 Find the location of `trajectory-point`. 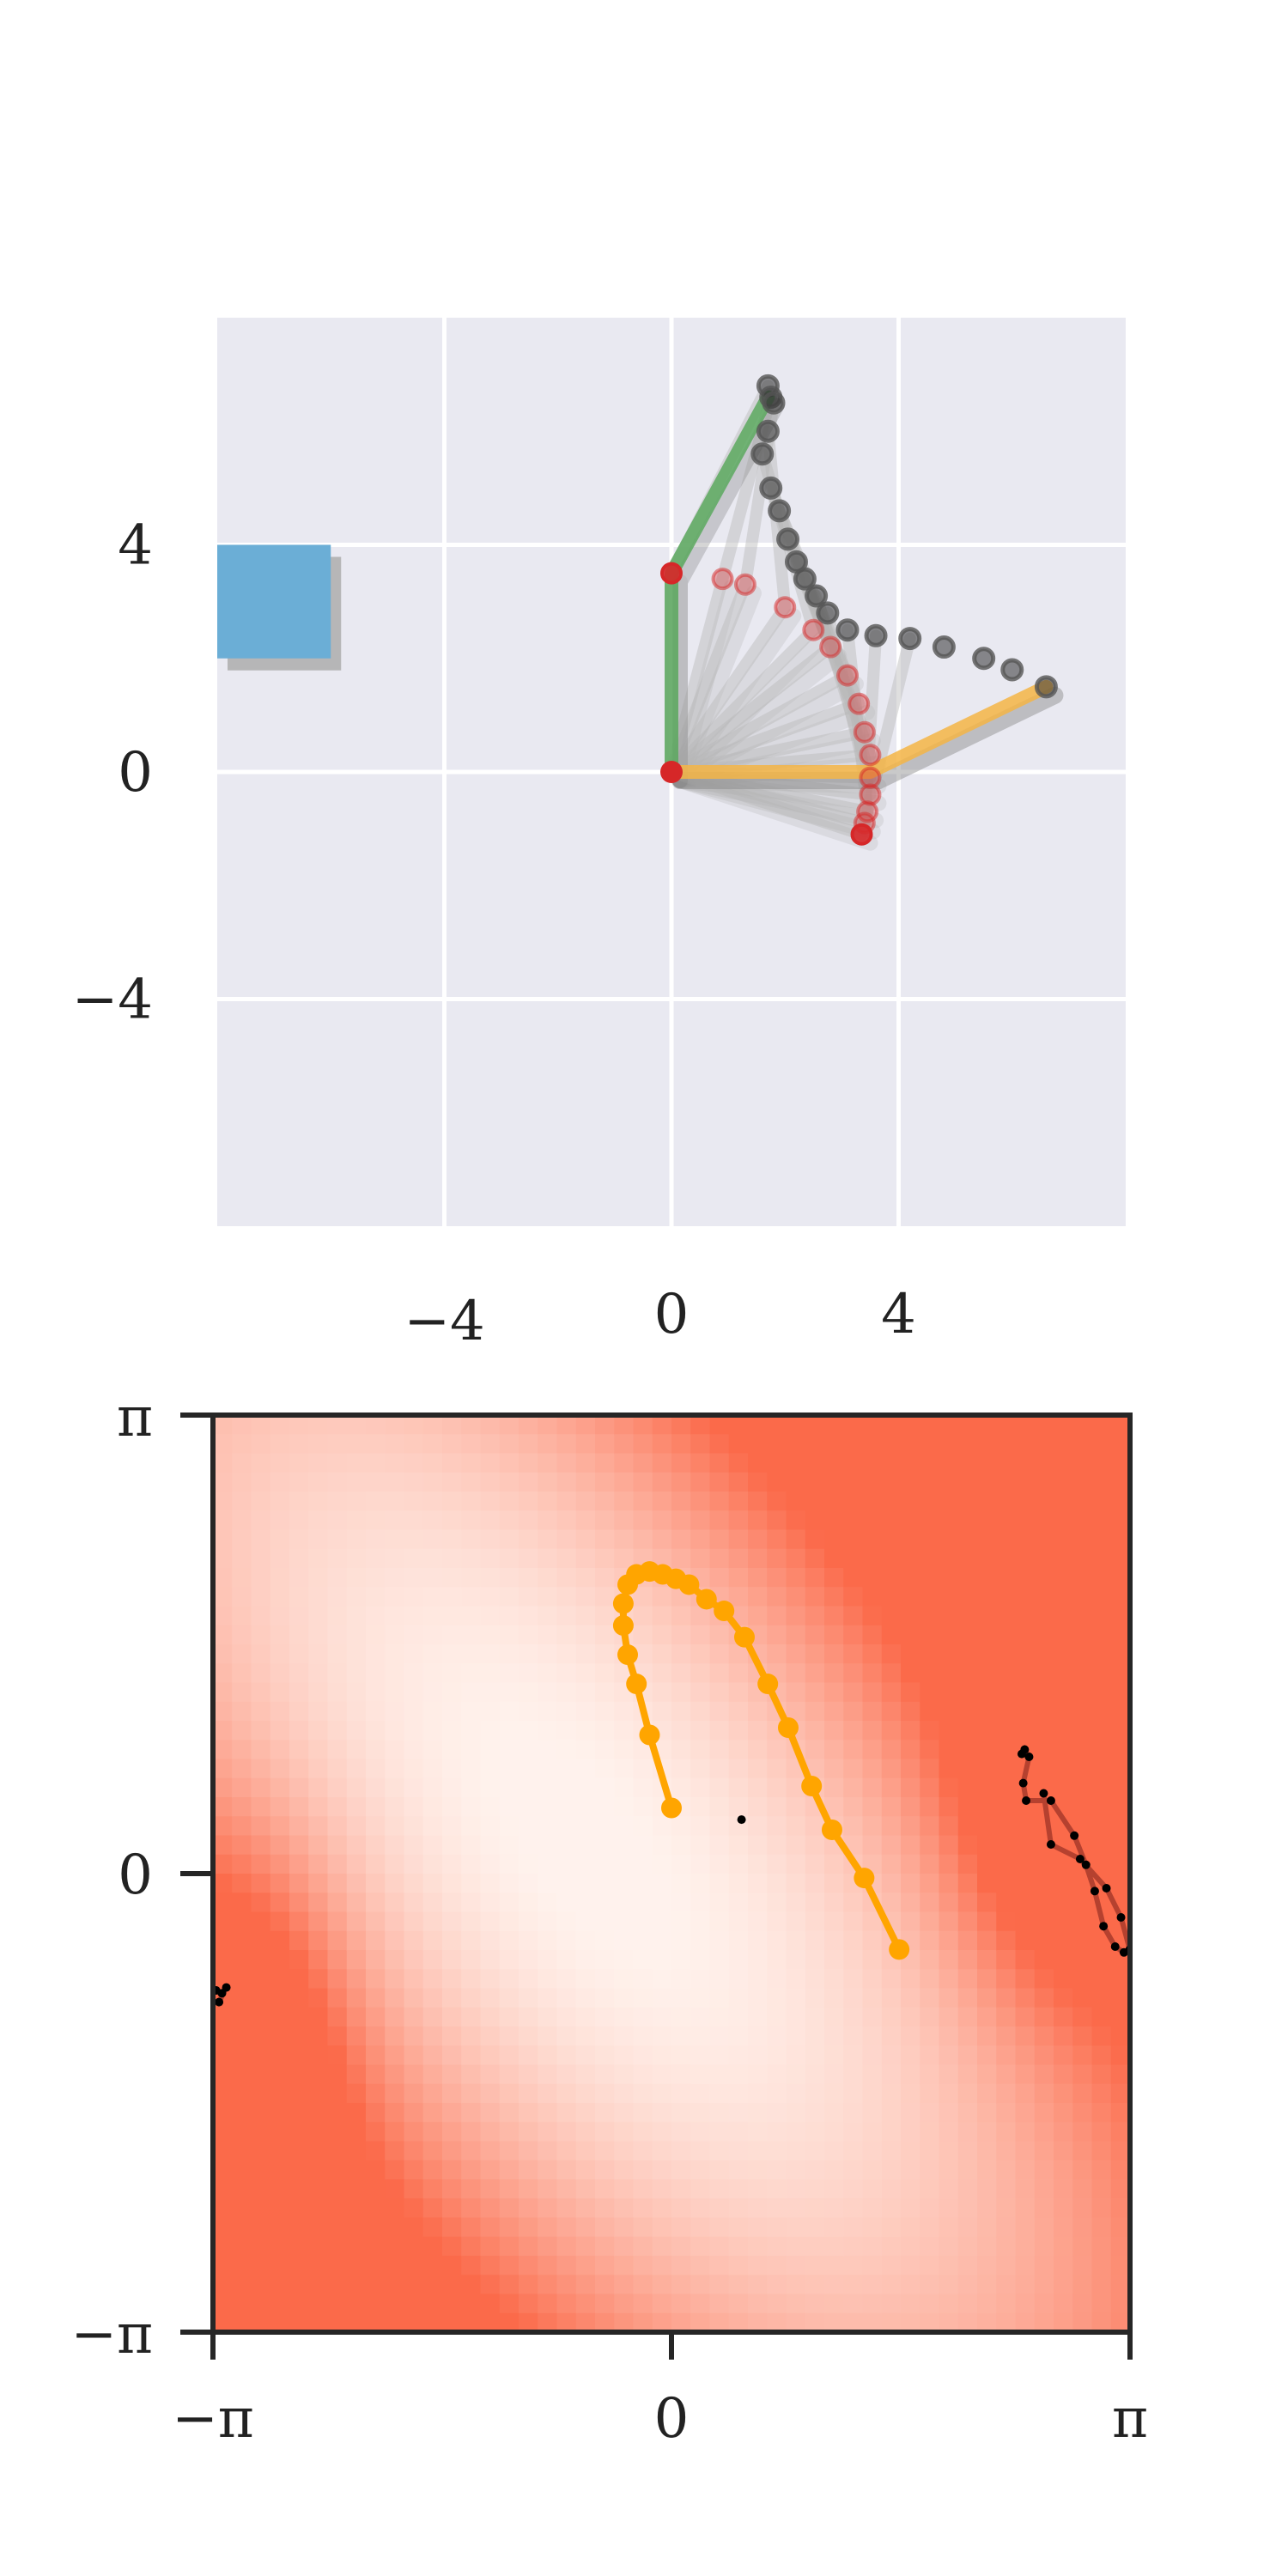

trajectory-point is located at coordinates (744, 1637).